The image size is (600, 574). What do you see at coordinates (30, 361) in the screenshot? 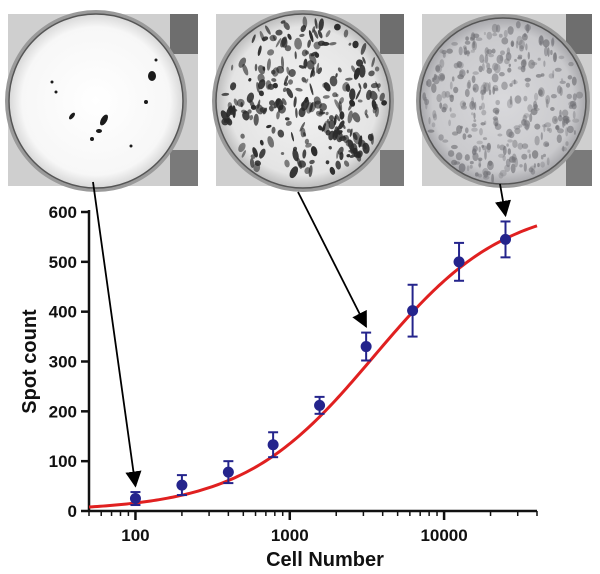
I see `y-axis-title: Spot count` at bounding box center [30, 361].